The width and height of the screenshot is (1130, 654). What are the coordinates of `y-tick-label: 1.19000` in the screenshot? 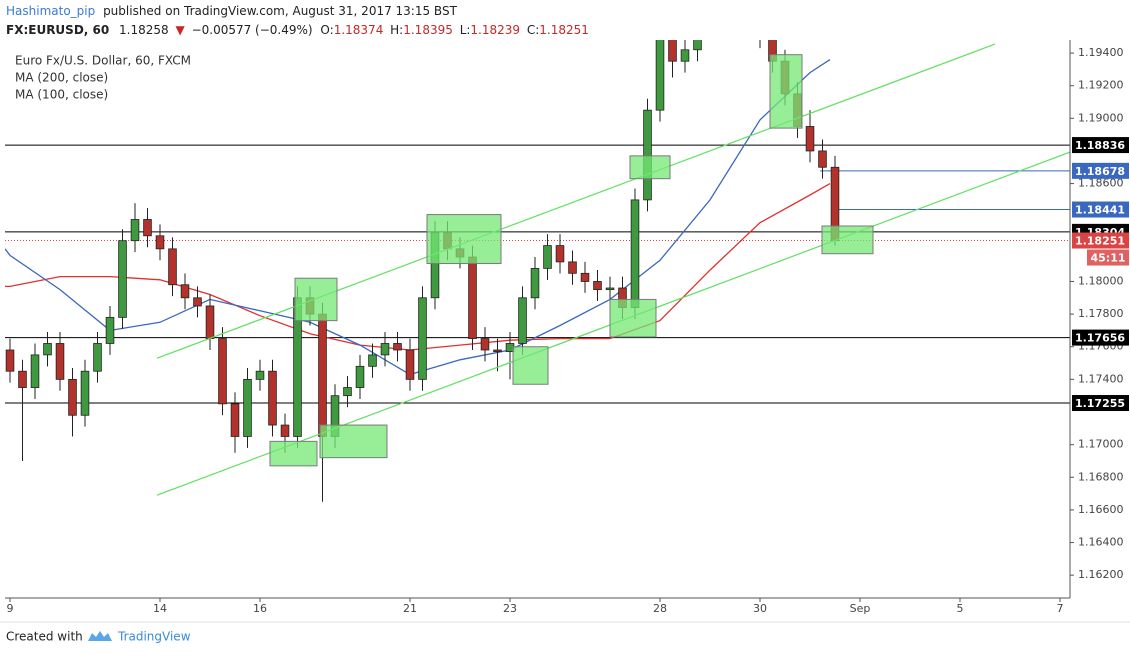 It's located at (1101, 117).